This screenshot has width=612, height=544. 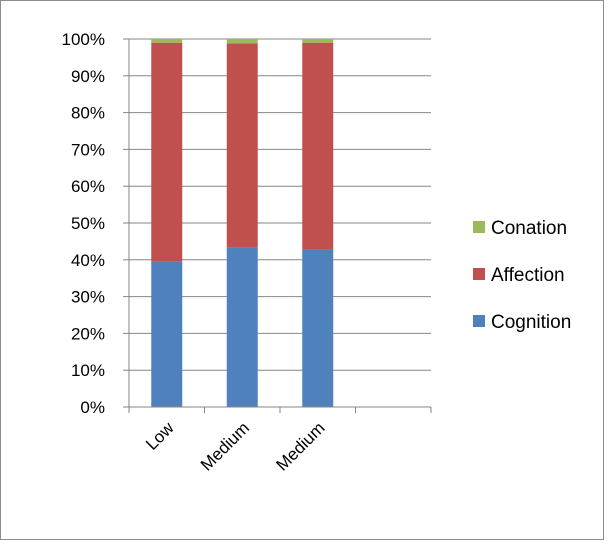 I want to click on y-tick-labels: 0% 10% 20% 30% 40% 50% 60% 70% 80% 90% 100%, so click(x=83, y=223).